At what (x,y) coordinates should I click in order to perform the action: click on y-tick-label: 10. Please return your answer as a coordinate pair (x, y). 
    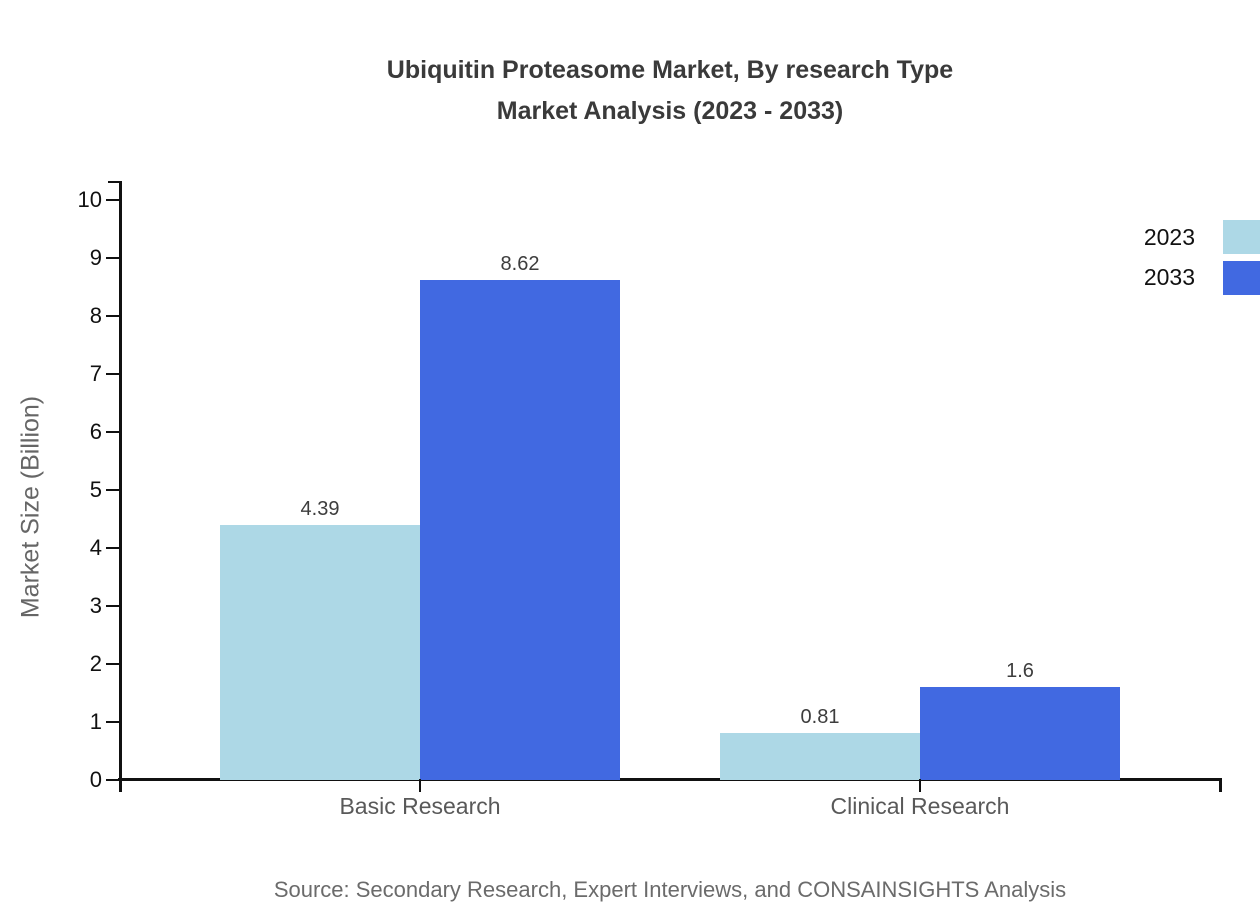
    Looking at the image, I should click on (89, 199).